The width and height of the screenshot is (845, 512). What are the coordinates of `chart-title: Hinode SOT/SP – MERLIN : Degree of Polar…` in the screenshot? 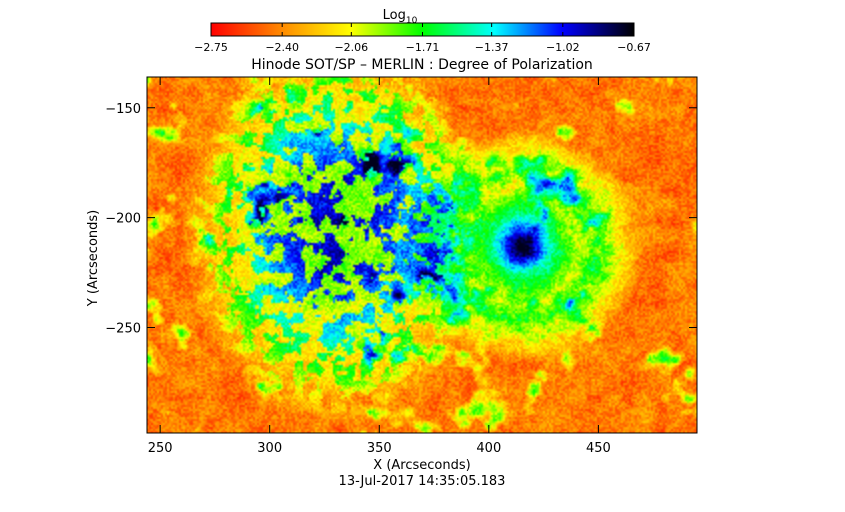 It's located at (422, 65).